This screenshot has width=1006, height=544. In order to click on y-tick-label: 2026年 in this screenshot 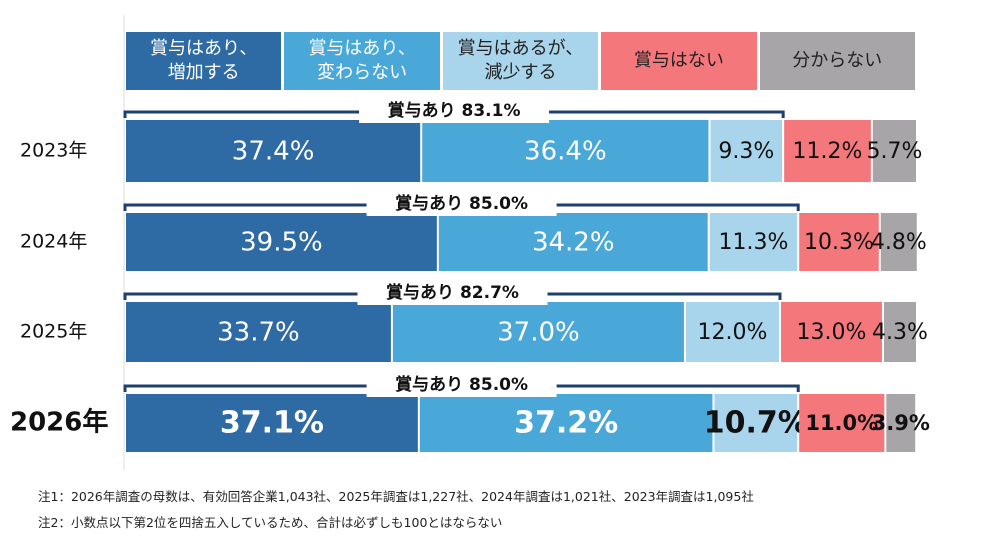, I will do `click(59, 422)`.